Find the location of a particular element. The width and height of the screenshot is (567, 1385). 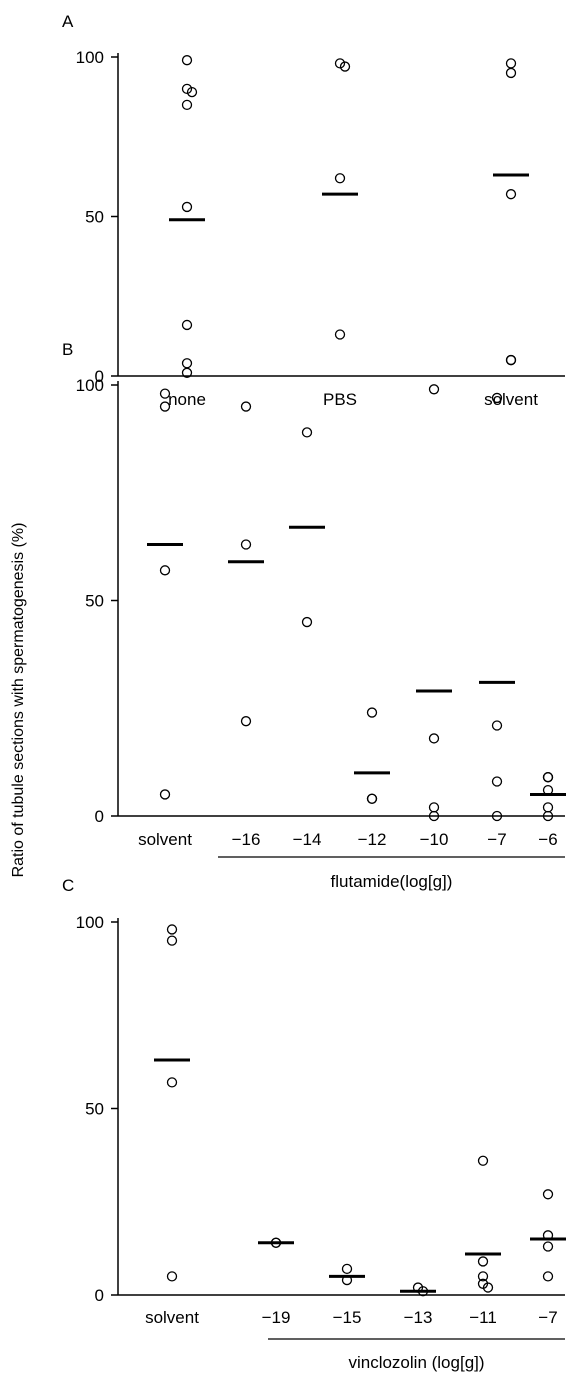

x-axis-label: flutamide(log[g]) is located at coordinates (392, 881).